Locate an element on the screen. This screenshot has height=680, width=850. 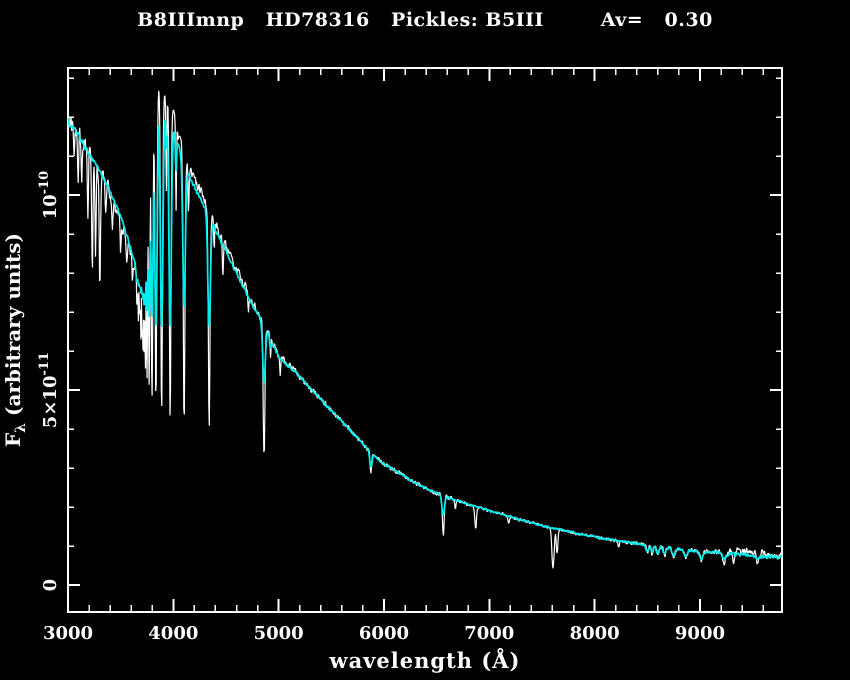
x-tick-label: 4000 is located at coordinates (173, 633).